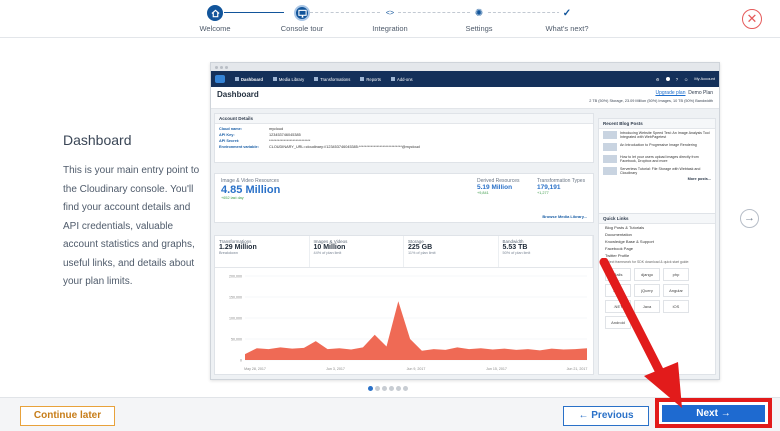 Image resolution: width=780 pixels, height=431 pixels. I want to click on monitor-icon, so click(302, 13).